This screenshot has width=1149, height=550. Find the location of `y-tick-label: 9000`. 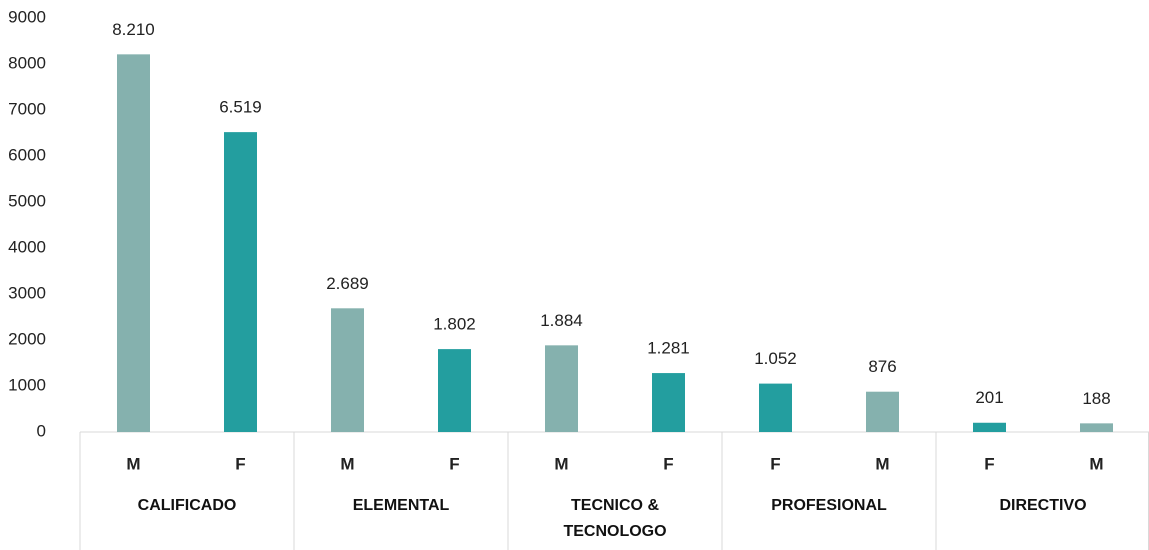

y-tick-label: 9000 is located at coordinates (27, 16).